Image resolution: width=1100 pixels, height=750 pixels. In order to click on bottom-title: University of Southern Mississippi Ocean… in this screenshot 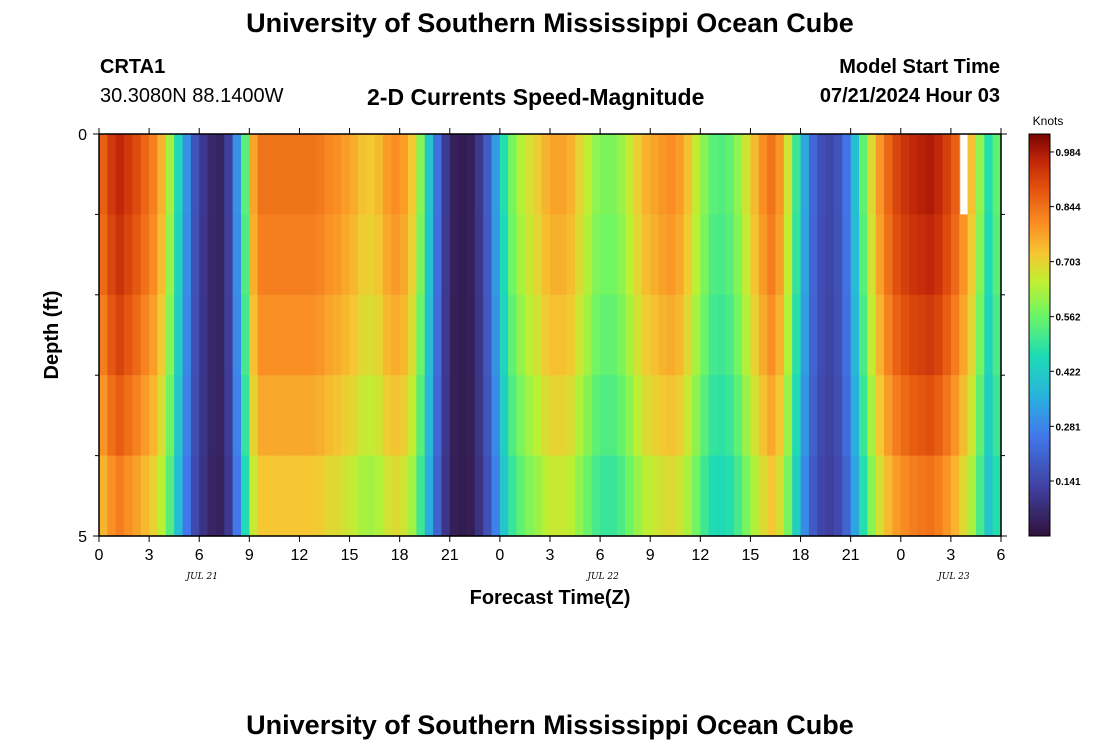, I will do `click(550, 725)`.